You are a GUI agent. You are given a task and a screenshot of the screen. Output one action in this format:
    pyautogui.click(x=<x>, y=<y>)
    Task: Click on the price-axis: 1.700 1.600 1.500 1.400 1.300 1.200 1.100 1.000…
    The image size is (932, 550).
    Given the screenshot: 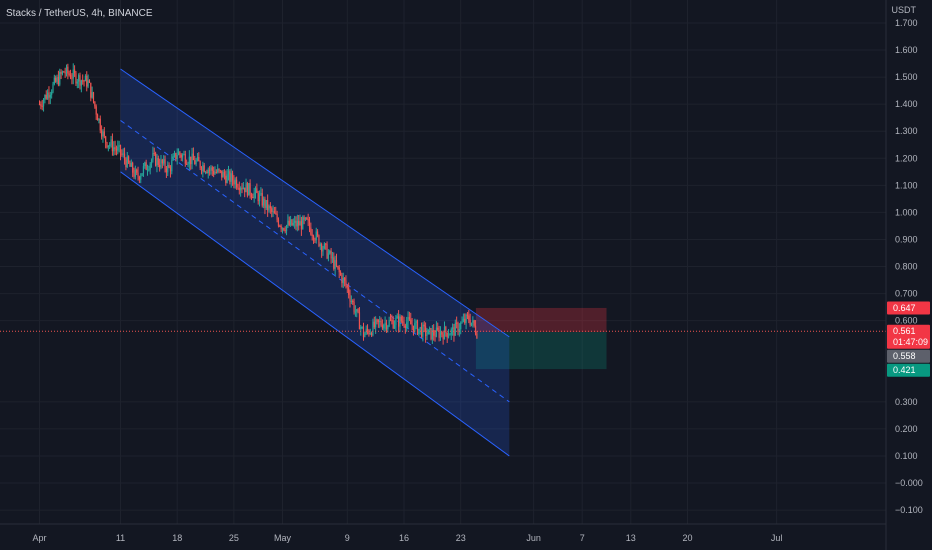 What is the action you would take?
    pyautogui.click(x=909, y=266)
    